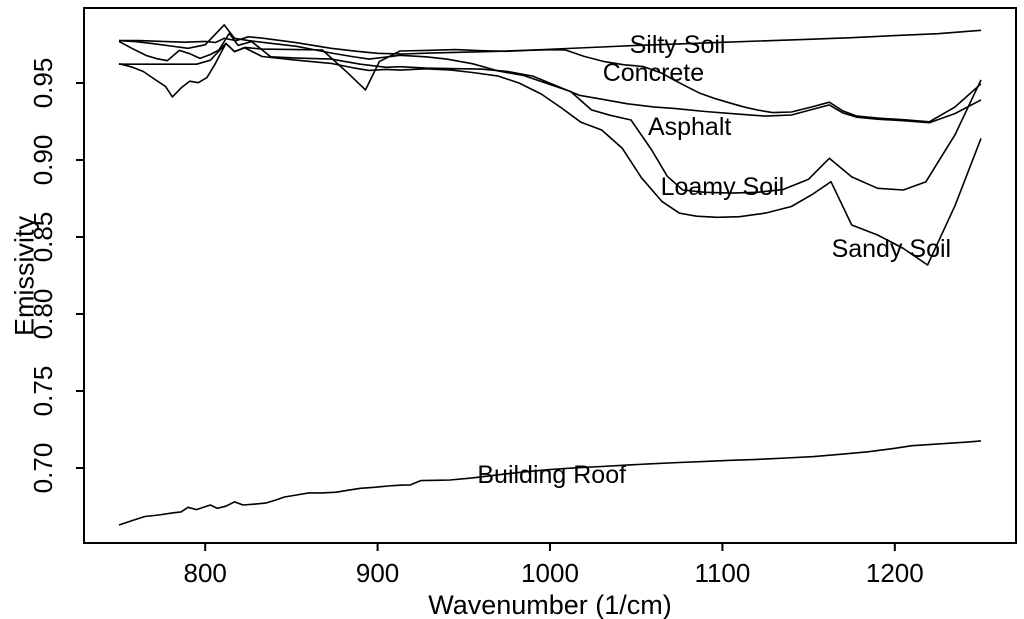  I want to click on series-line-silty-soil, so click(550, 42).